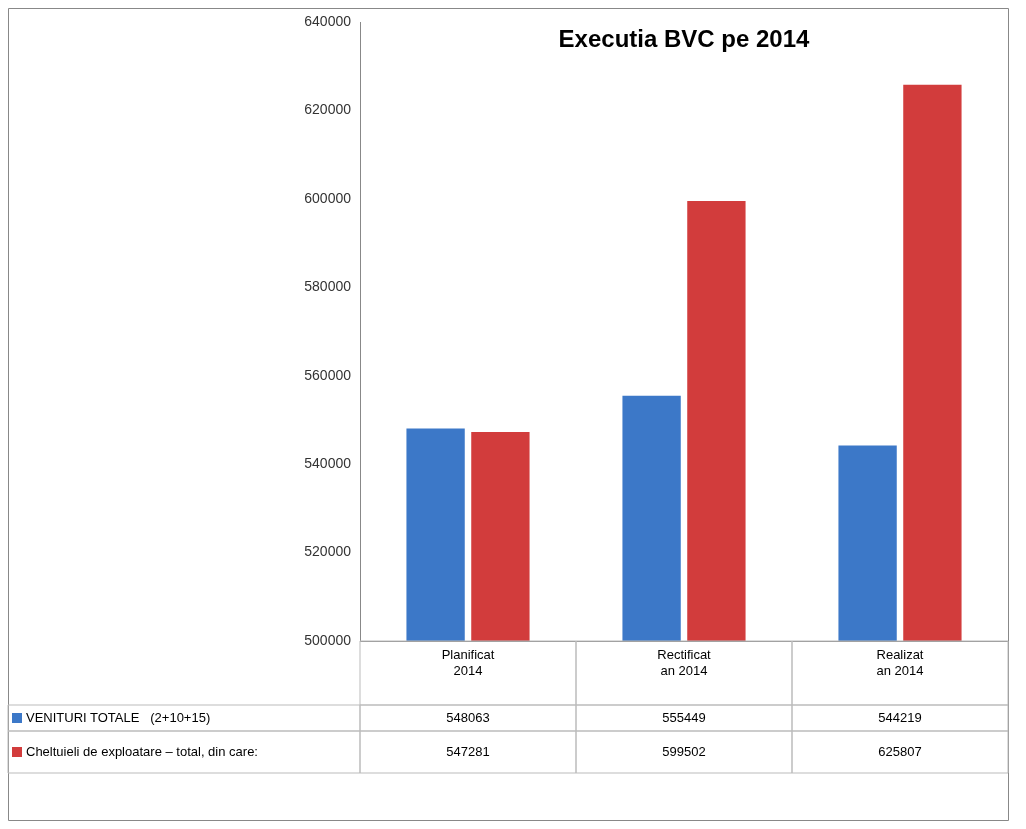 The image size is (1026, 829). What do you see at coordinates (142, 751) in the screenshot?
I see `legend-label: Cheltuieli de exploatare – total, din care:` at bounding box center [142, 751].